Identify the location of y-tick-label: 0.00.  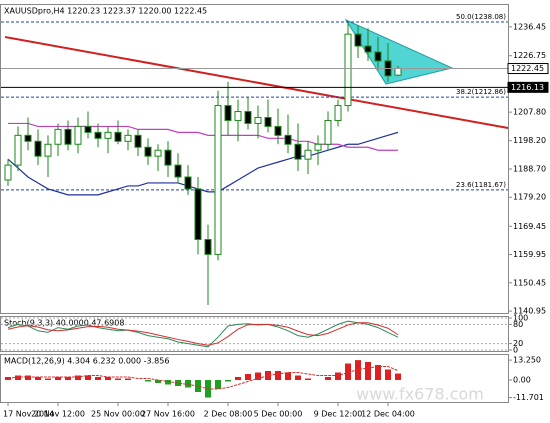
(522, 380).